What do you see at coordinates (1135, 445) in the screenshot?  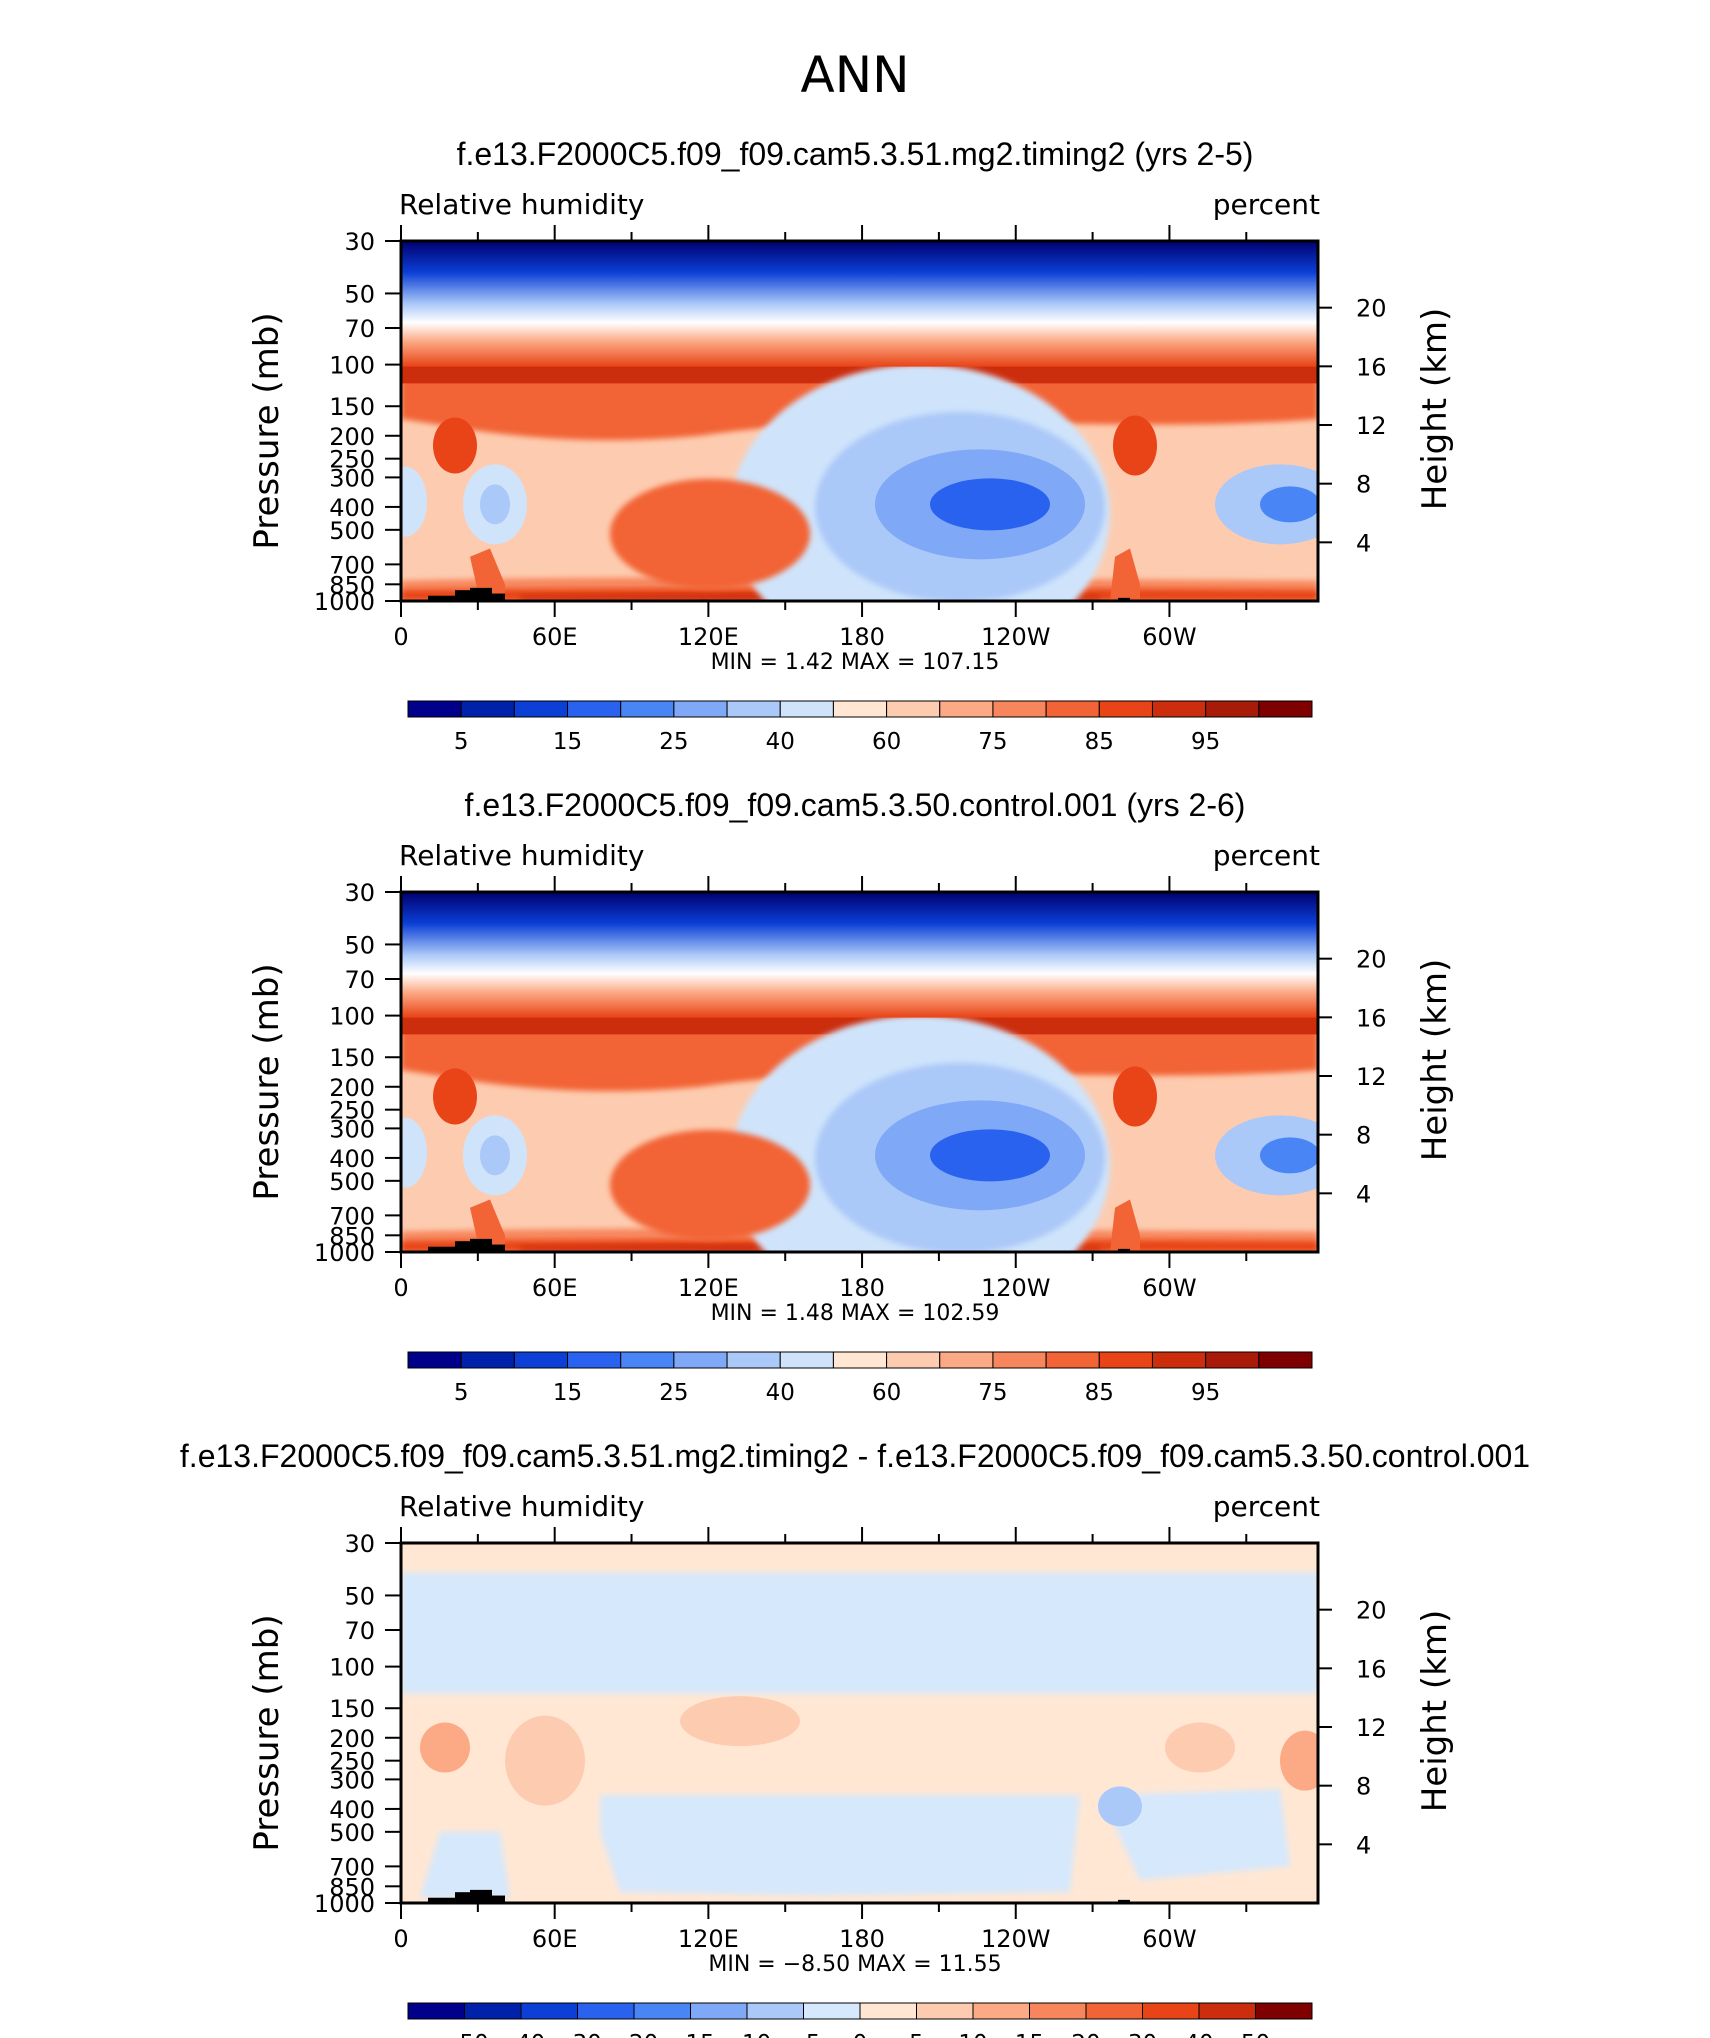 I see `contour-moist-column-b` at bounding box center [1135, 445].